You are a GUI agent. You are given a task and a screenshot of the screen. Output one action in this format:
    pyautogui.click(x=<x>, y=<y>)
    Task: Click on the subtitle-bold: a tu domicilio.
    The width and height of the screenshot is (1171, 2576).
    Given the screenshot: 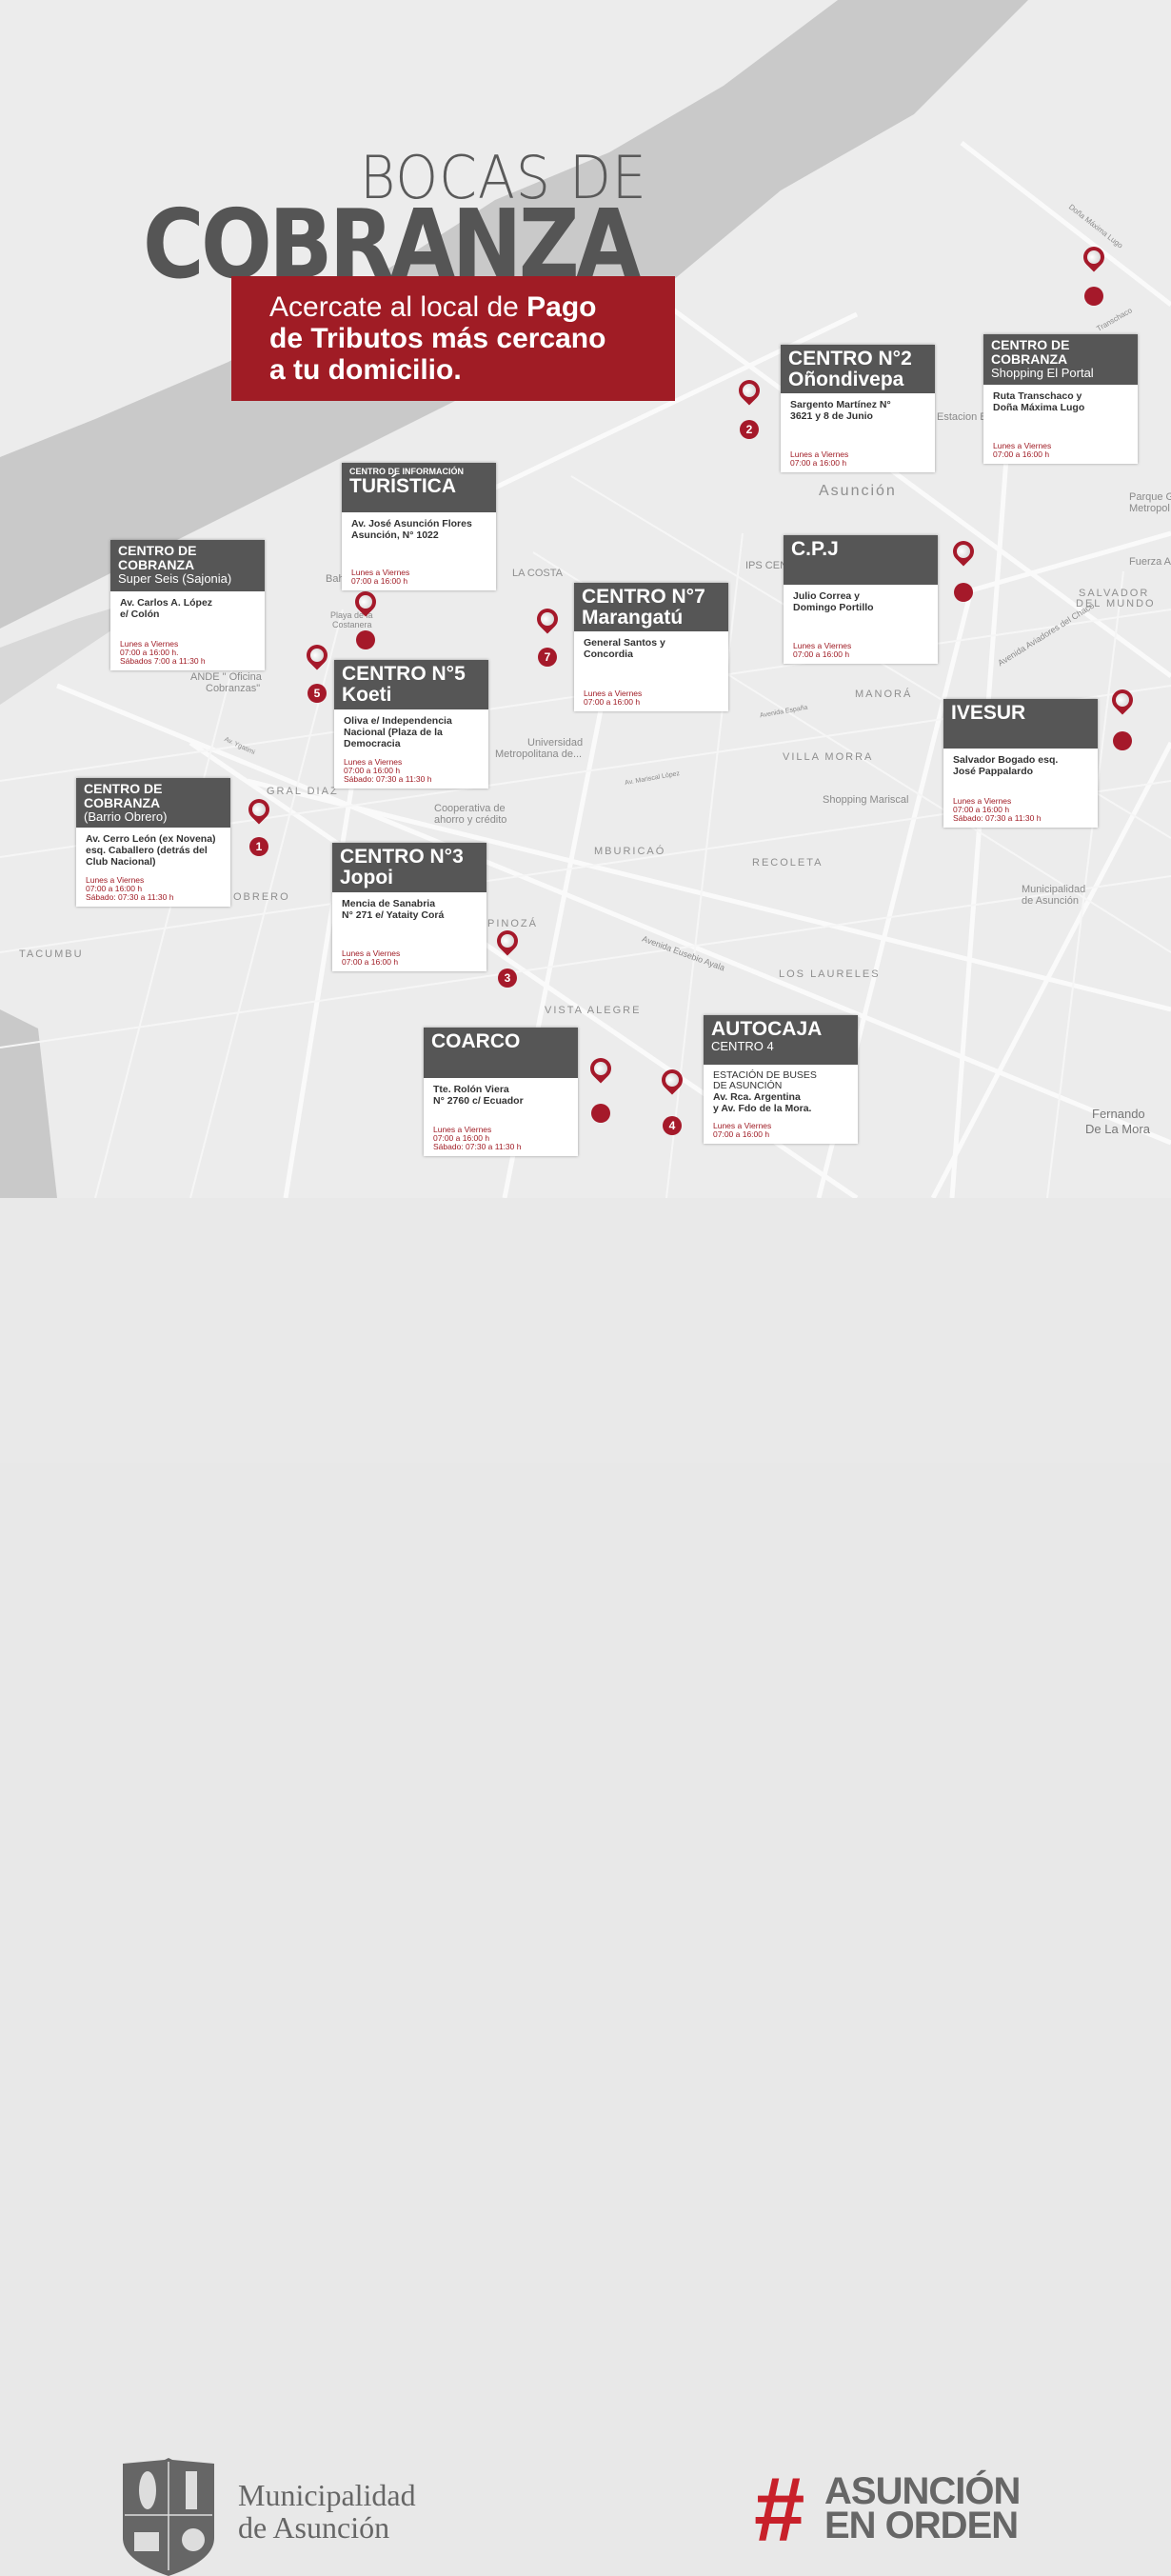 What is the action you would take?
    pyautogui.click(x=365, y=370)
    